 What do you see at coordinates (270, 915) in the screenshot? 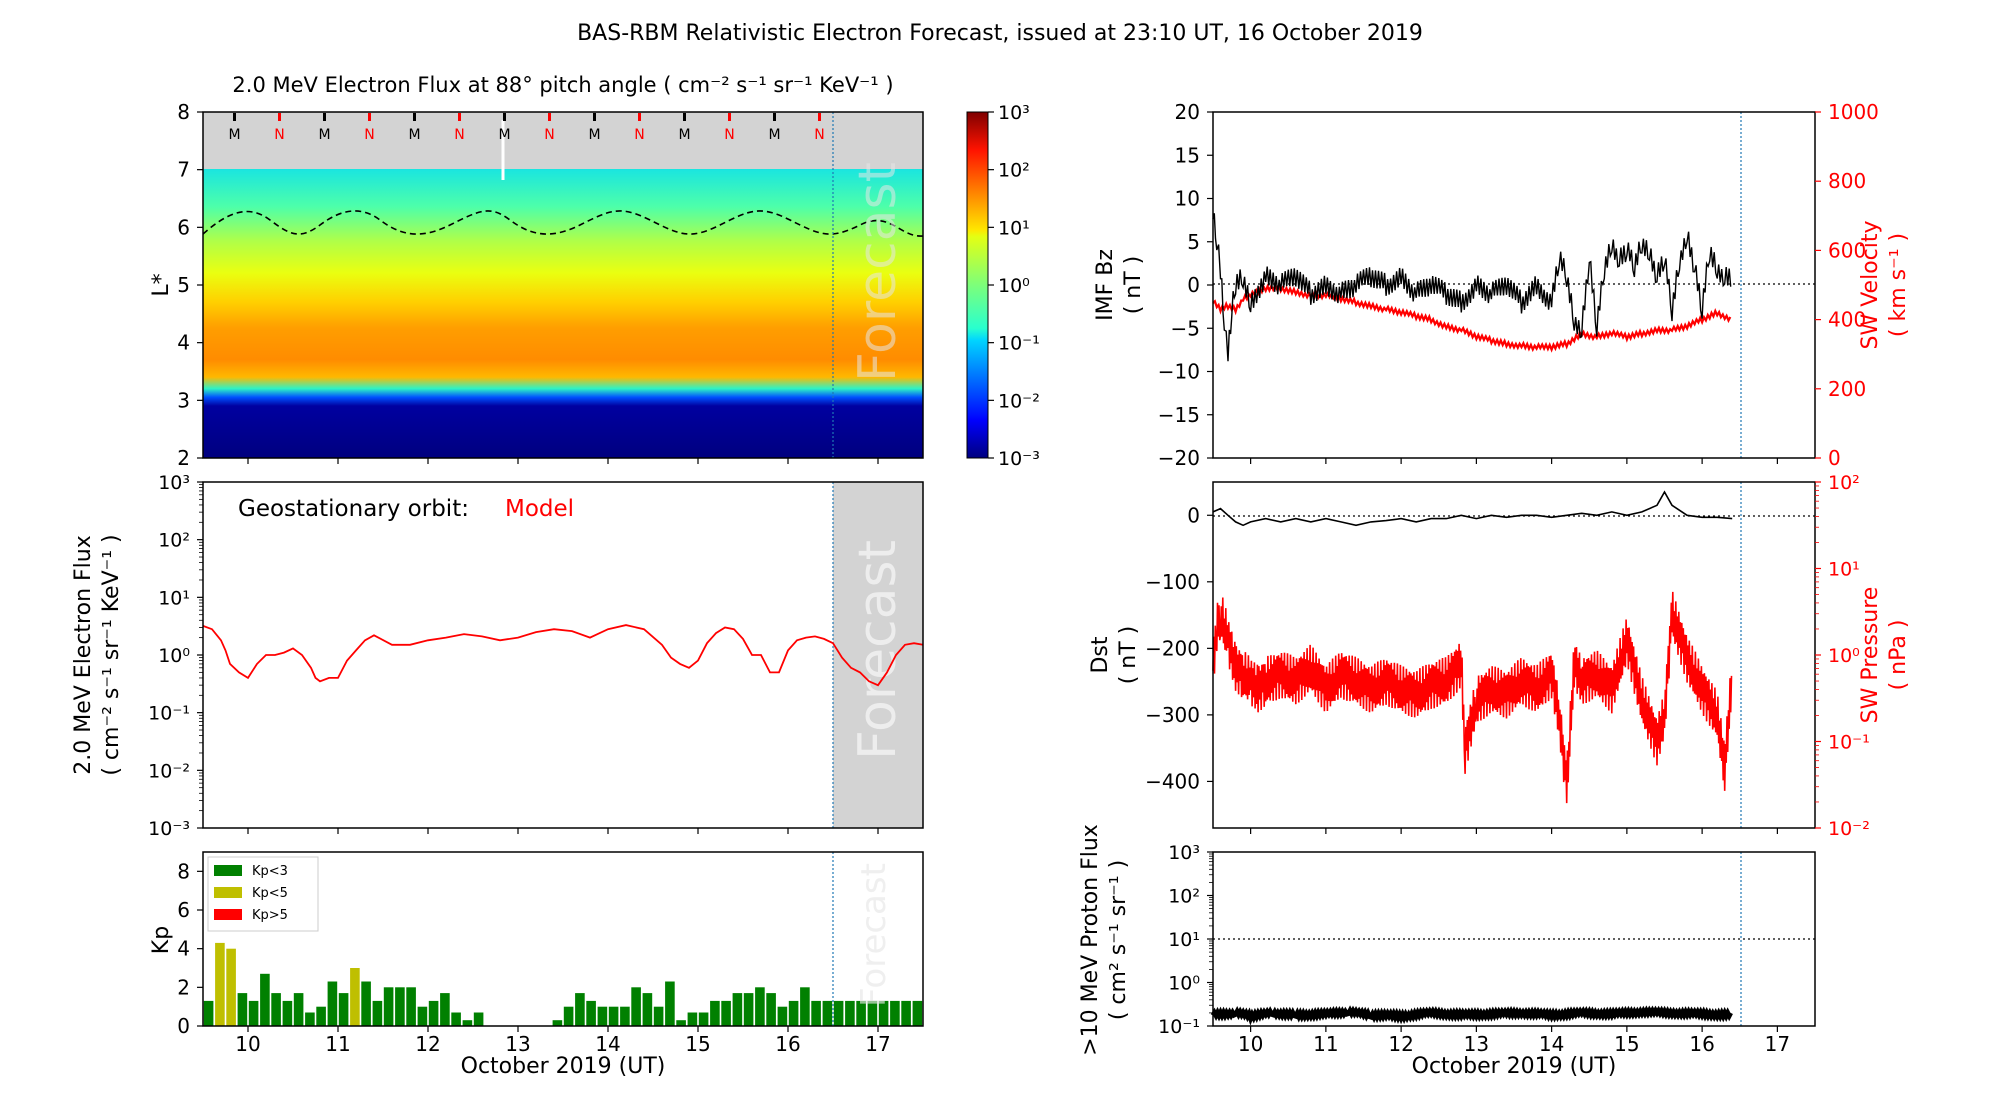
I see `kp-legend-label-high: Kp>5` at bounding box center [270, 915].